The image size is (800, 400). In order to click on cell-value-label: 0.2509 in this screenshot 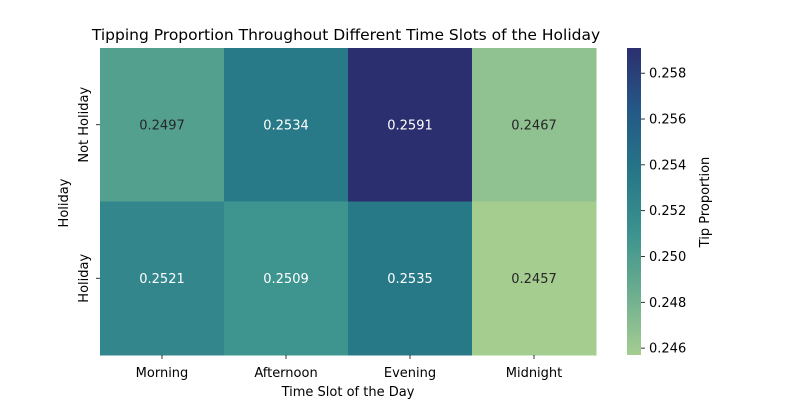, I will do `click(286, 279)`.